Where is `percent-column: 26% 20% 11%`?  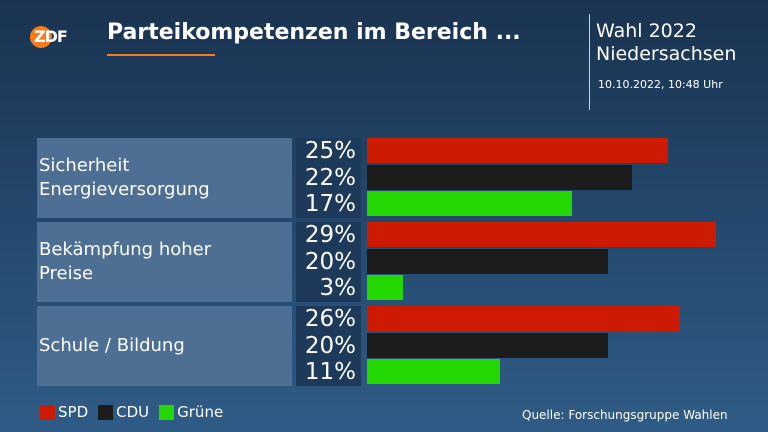 percent-column: 26% 20% 11% is located at coordinates (328, 346).